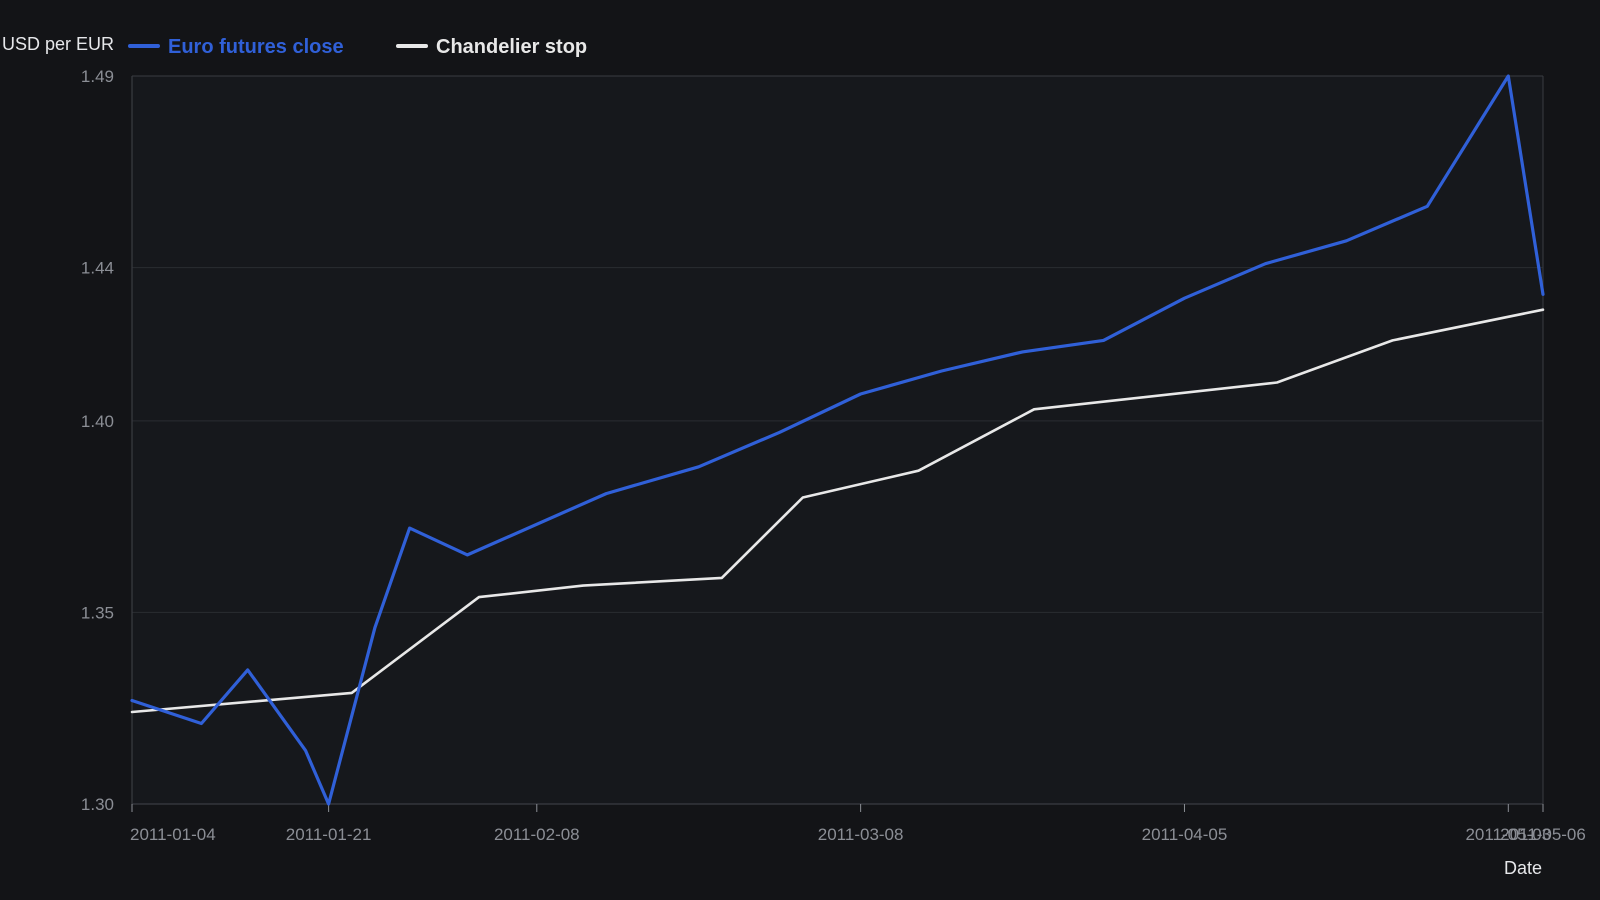 The image size is (1600, 900). I want to click on legend: Euro futures close Chandelier stop, so click(357, 47).